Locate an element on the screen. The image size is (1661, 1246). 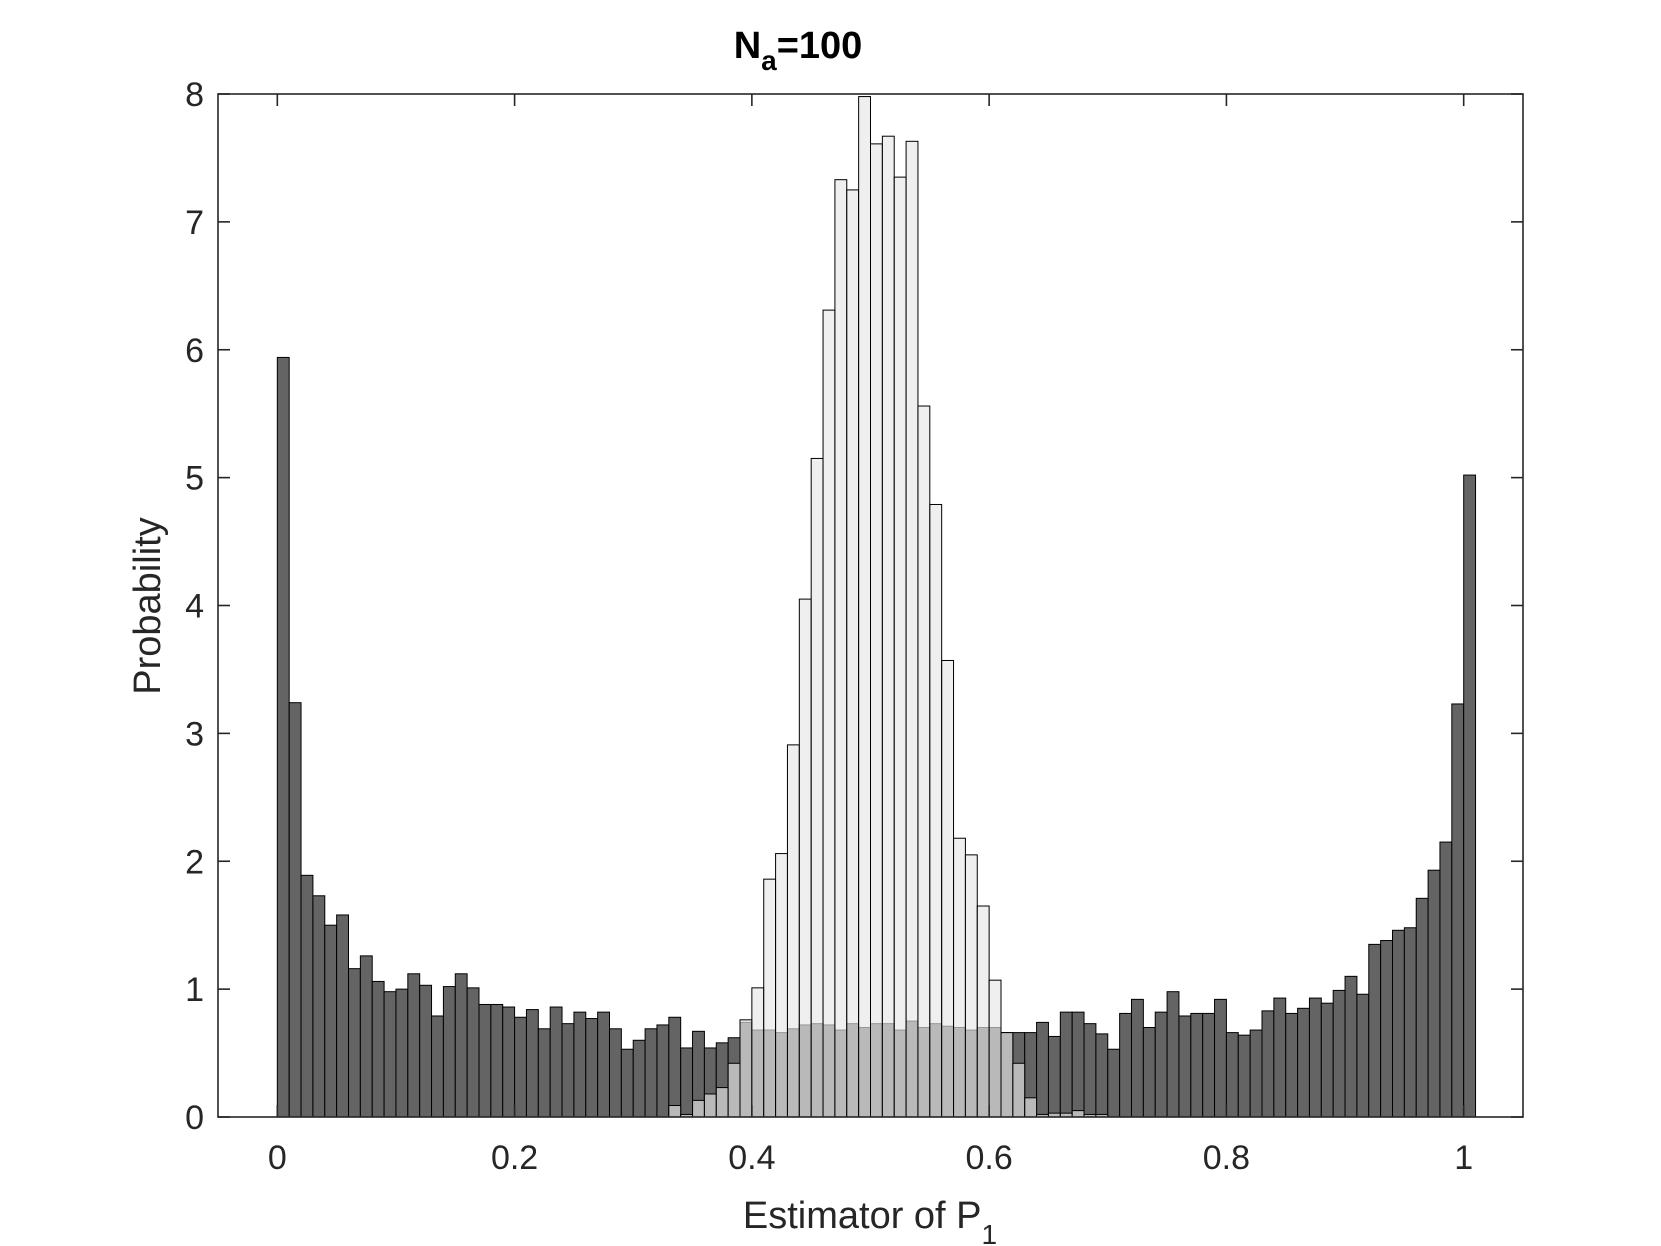
y-tick-label: 6 is located at coordinates (194, 351).